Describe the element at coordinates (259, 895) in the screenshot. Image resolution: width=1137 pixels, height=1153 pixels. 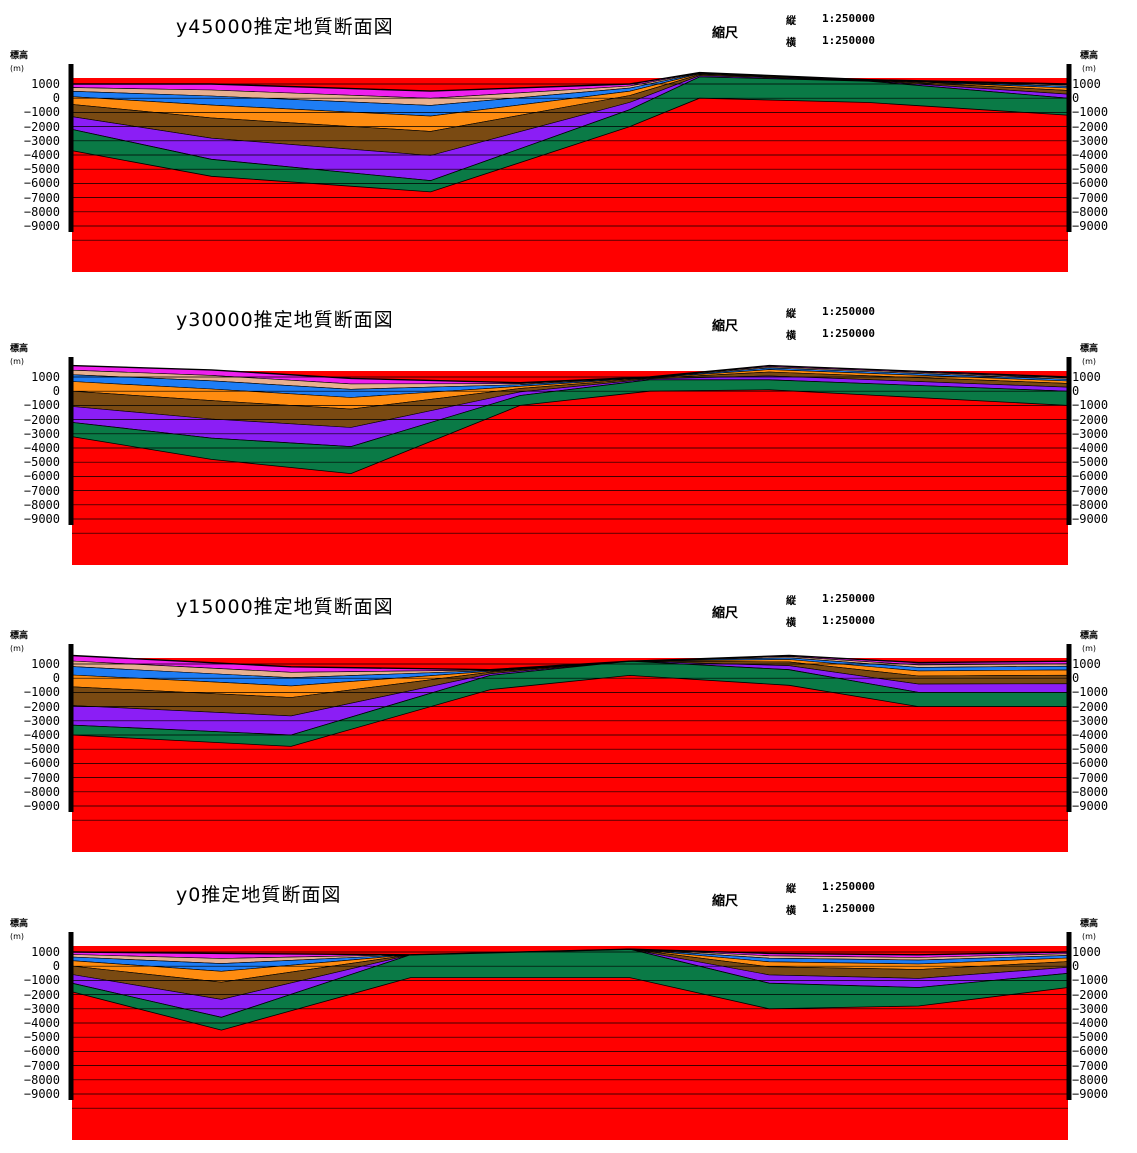
I see `section-title: y0推定地質断面図` at that location.